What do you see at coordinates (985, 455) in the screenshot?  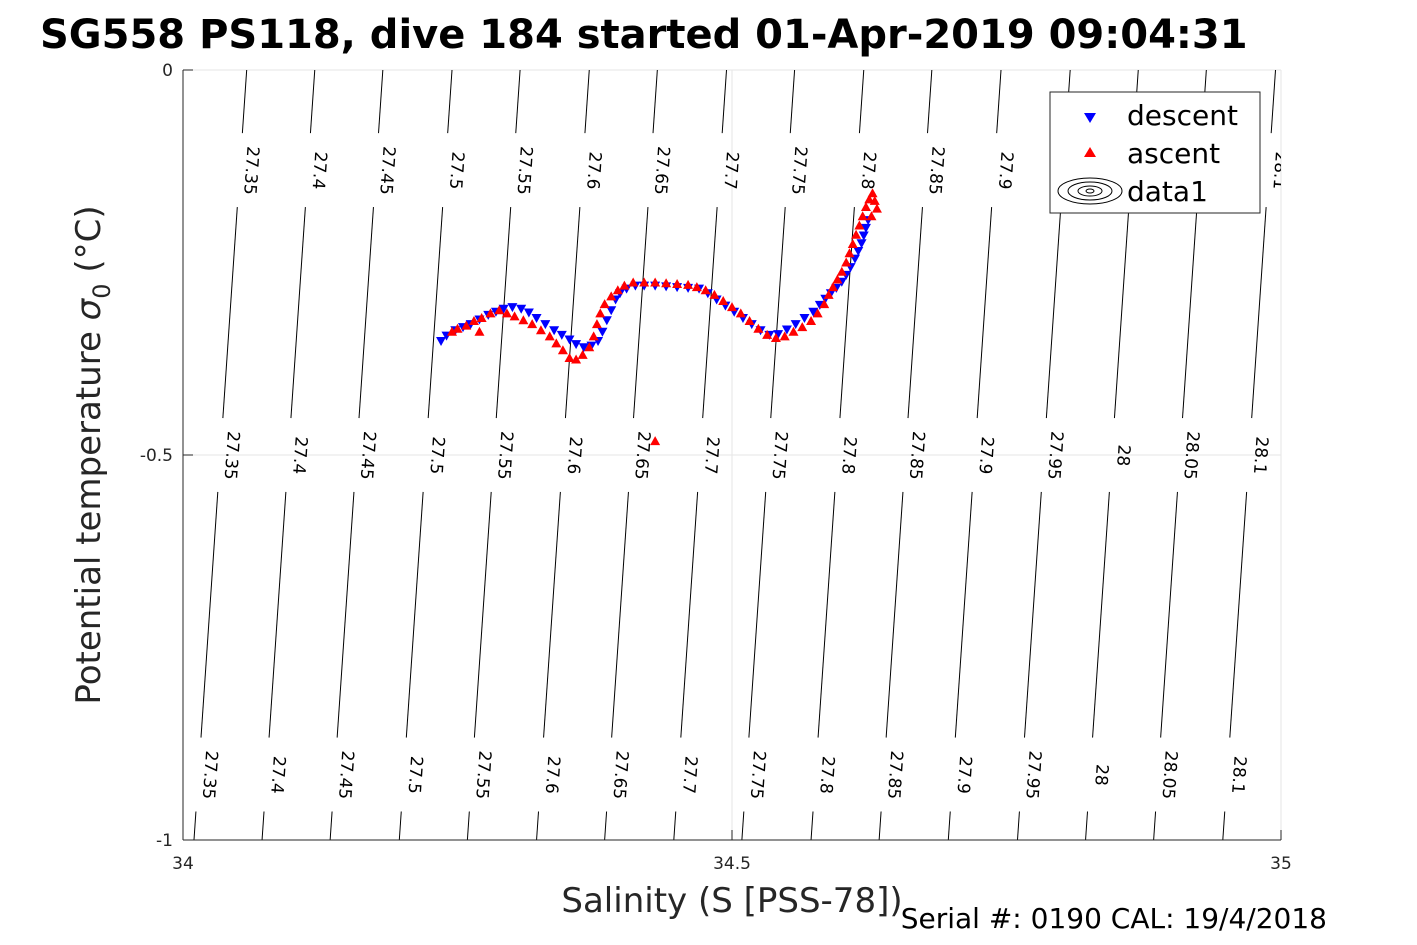 I see `isopycnal-label: 27.9` at bounding box center [985, 455].